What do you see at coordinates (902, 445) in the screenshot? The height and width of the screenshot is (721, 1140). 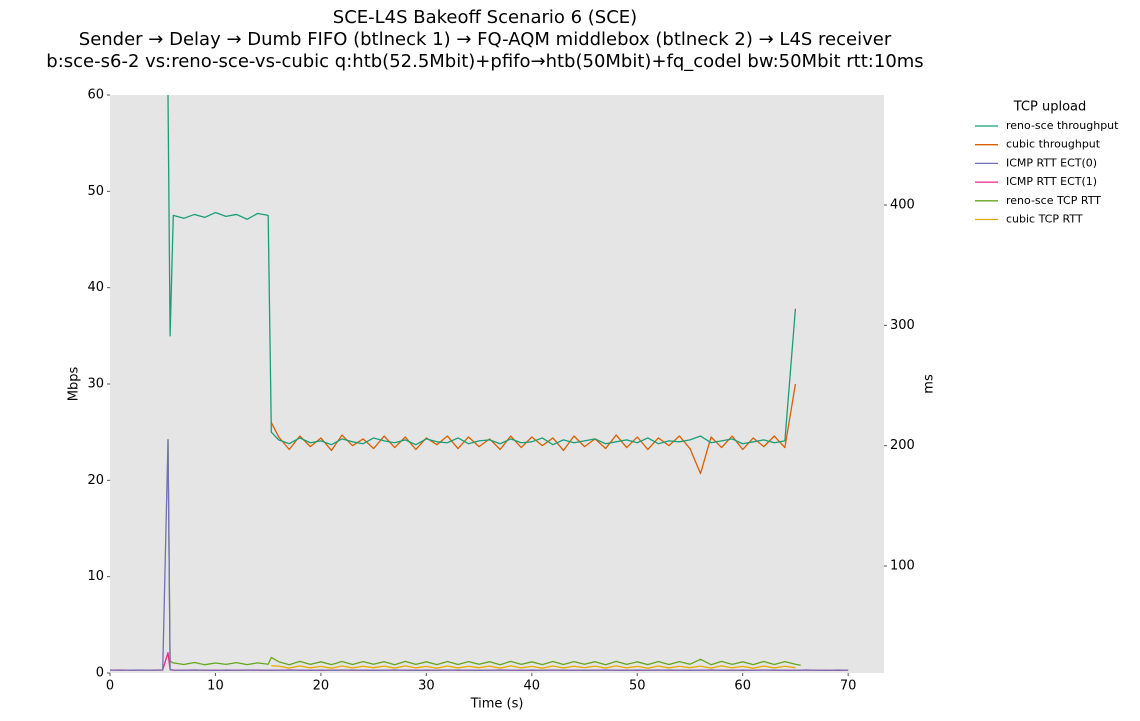 I see `y2-tick-label: 200` at bounding box center [902, 445].